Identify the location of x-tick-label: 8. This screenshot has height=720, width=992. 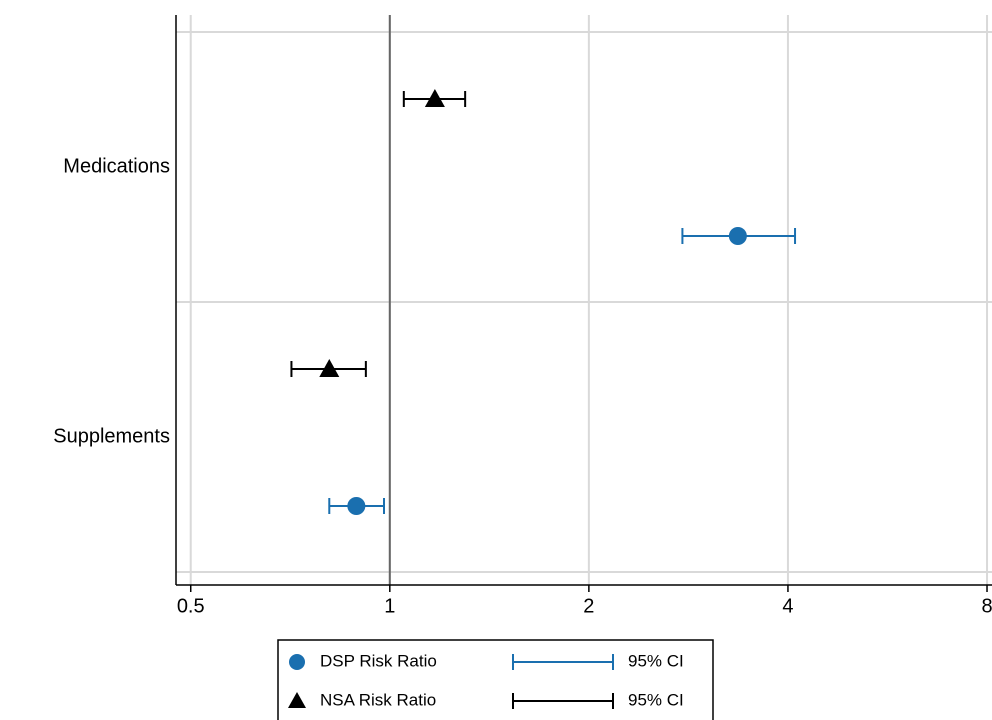
(986, 606).